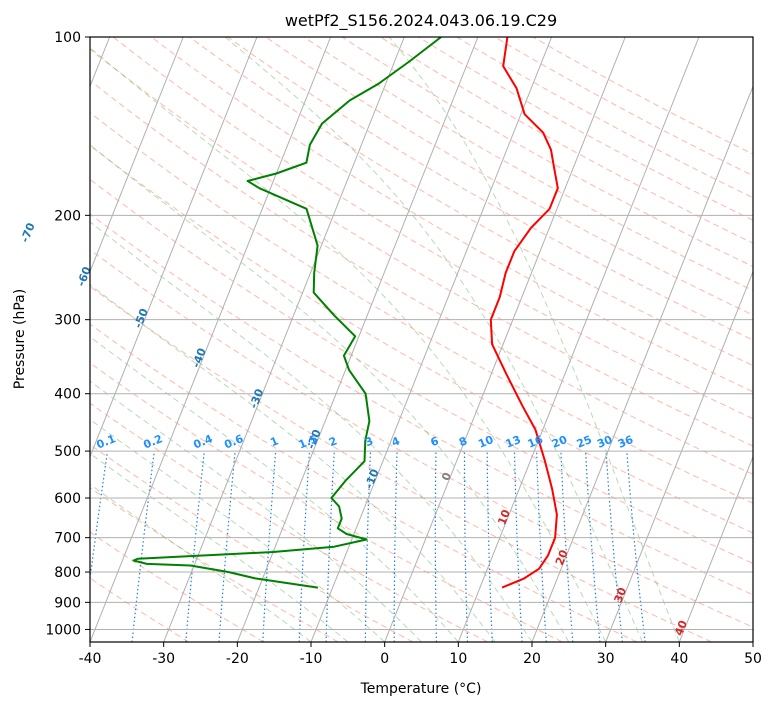  What do you see at coordinates (606, 659) in the screenshot?
I see `x-tick-label: 30` at bounding box center [606, 659].